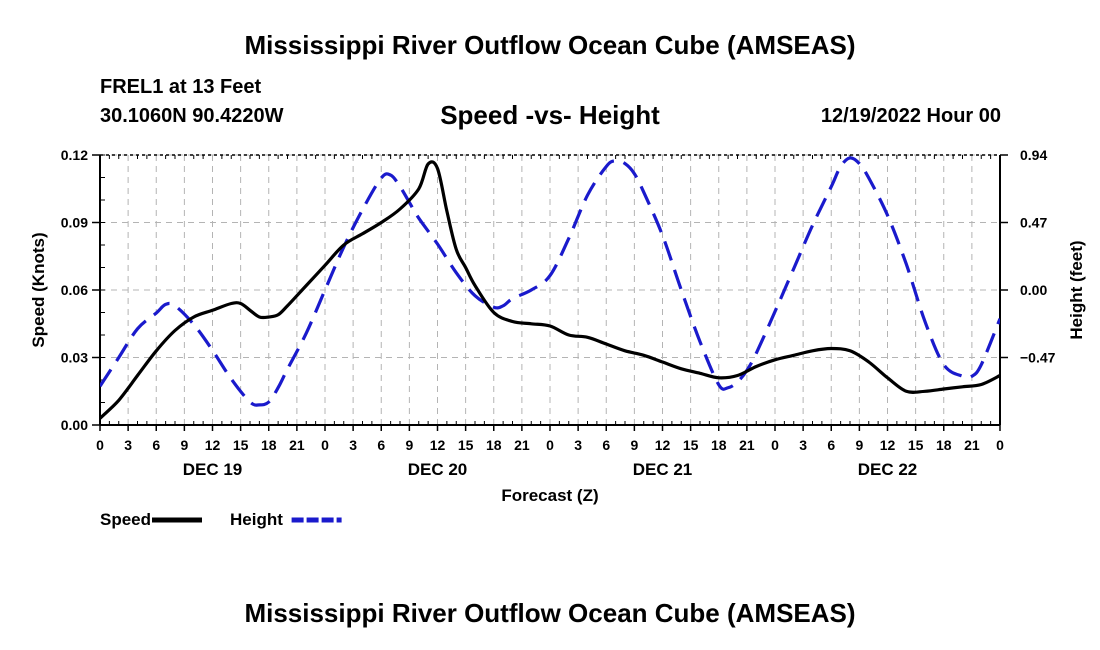 The height and width of the screenshot is (650, 1100). Describe the element at coordinates (1033, 155) in the screenshot. I see `right-tick-label: 0.94` at that location.